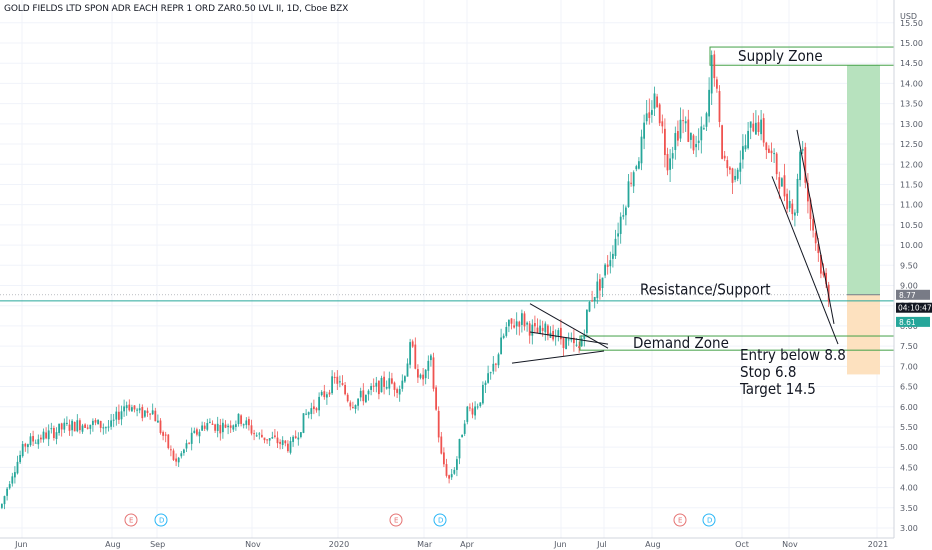 The height and width of the screenshot is (550, 932). Describe the element at coordinates (21, 544) in the screenshot. I see `time-tick-label: Jun` at that location.